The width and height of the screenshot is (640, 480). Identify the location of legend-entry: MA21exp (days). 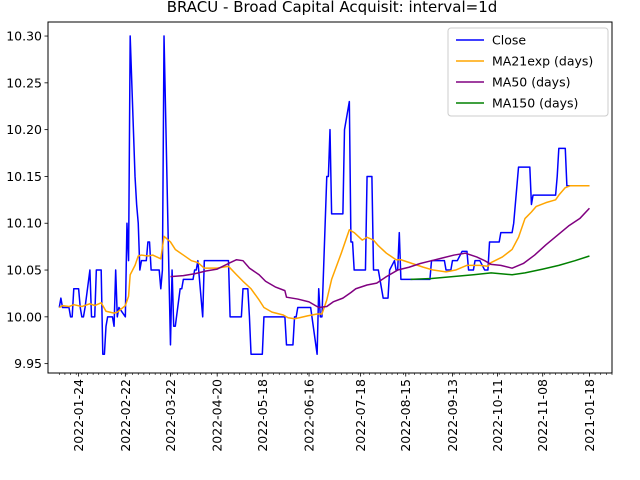
(542, 61).